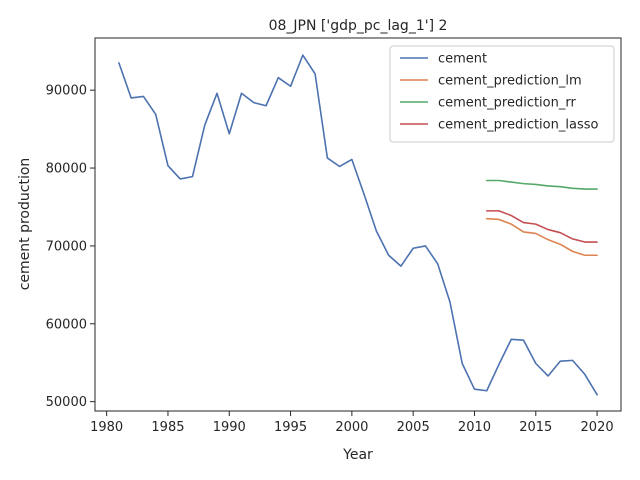 Image resolution: width=640 pixels, height=480 pixels. What do you see at coordinates (229, 427) in the screenshot?
I see `x-tick-label: 1990` at bounding box center [229, 427].